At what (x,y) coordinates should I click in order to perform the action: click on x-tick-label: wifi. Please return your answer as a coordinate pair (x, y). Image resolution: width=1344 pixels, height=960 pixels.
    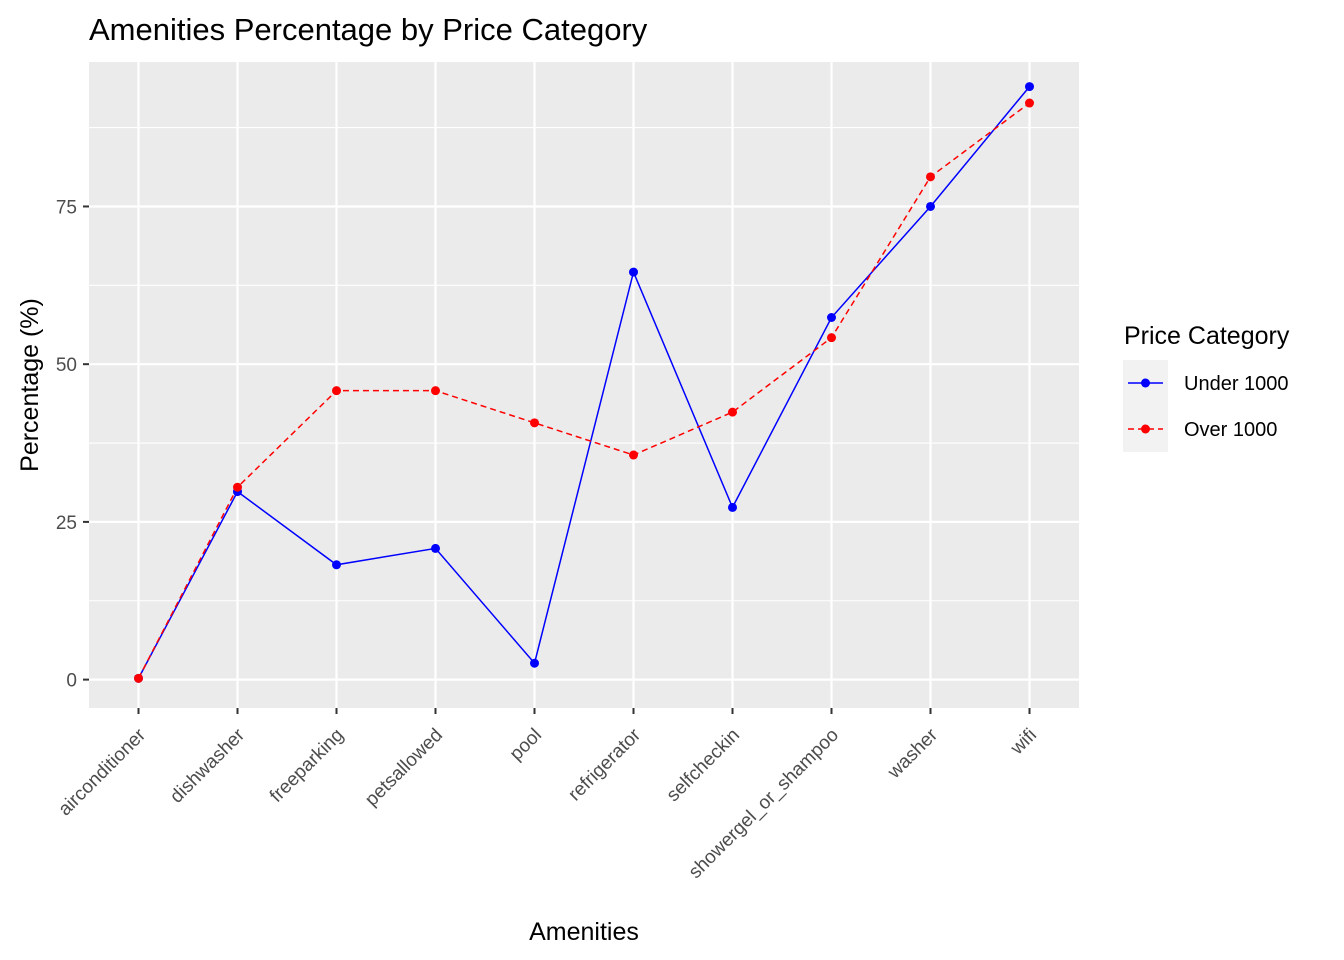
    Looking at the image, I should click on (1023, 742).